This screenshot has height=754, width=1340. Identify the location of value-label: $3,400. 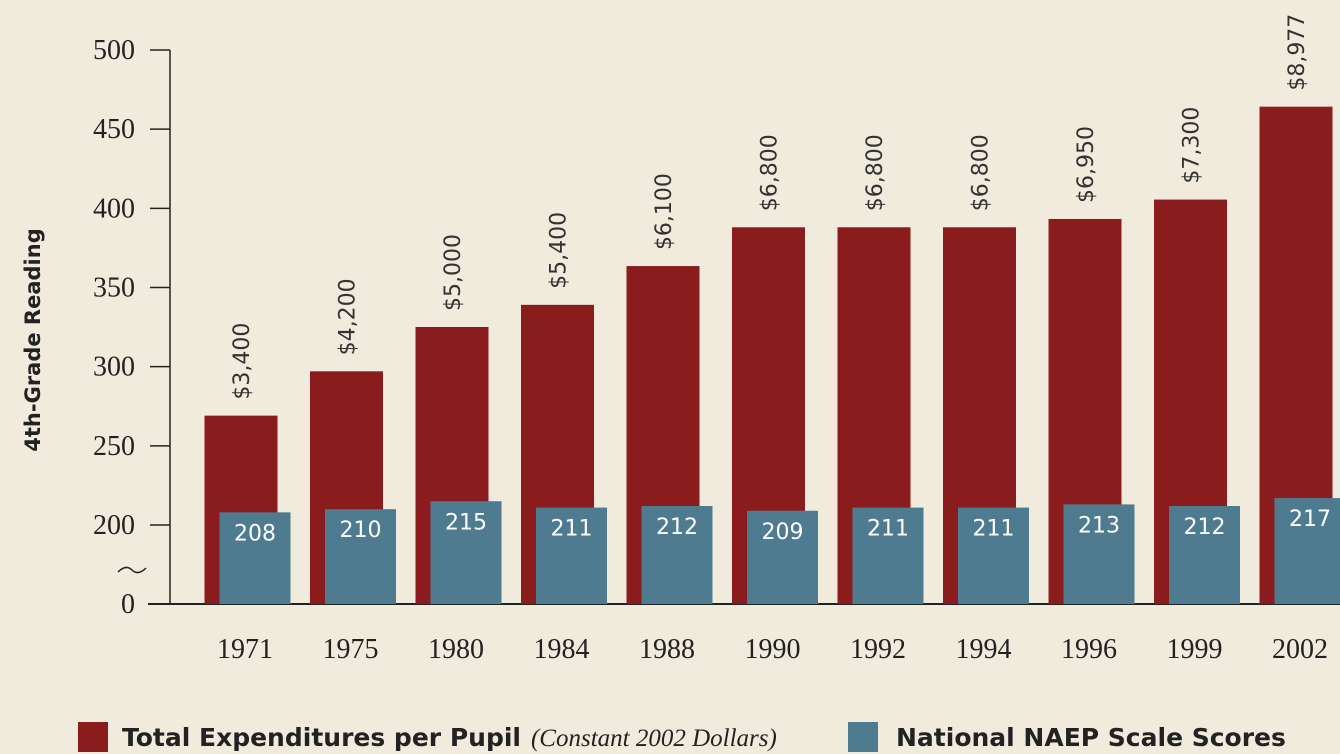
(242, 361).